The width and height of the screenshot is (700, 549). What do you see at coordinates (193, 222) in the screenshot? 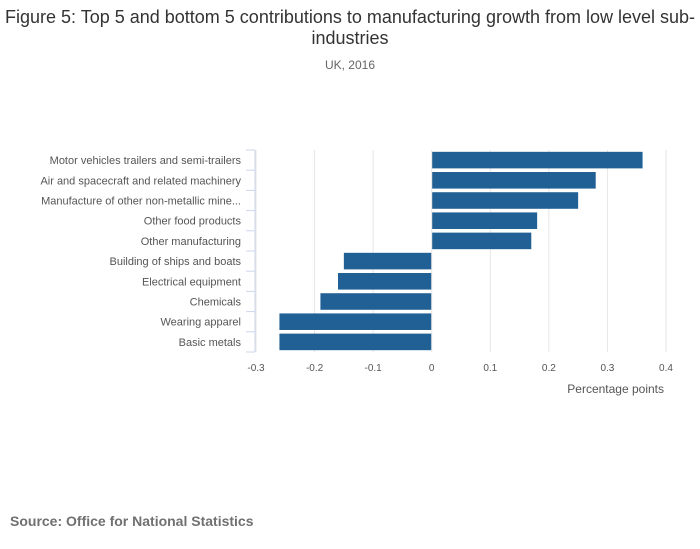
I see `category-label-3: Other food products` at bounding box center [193, 222].